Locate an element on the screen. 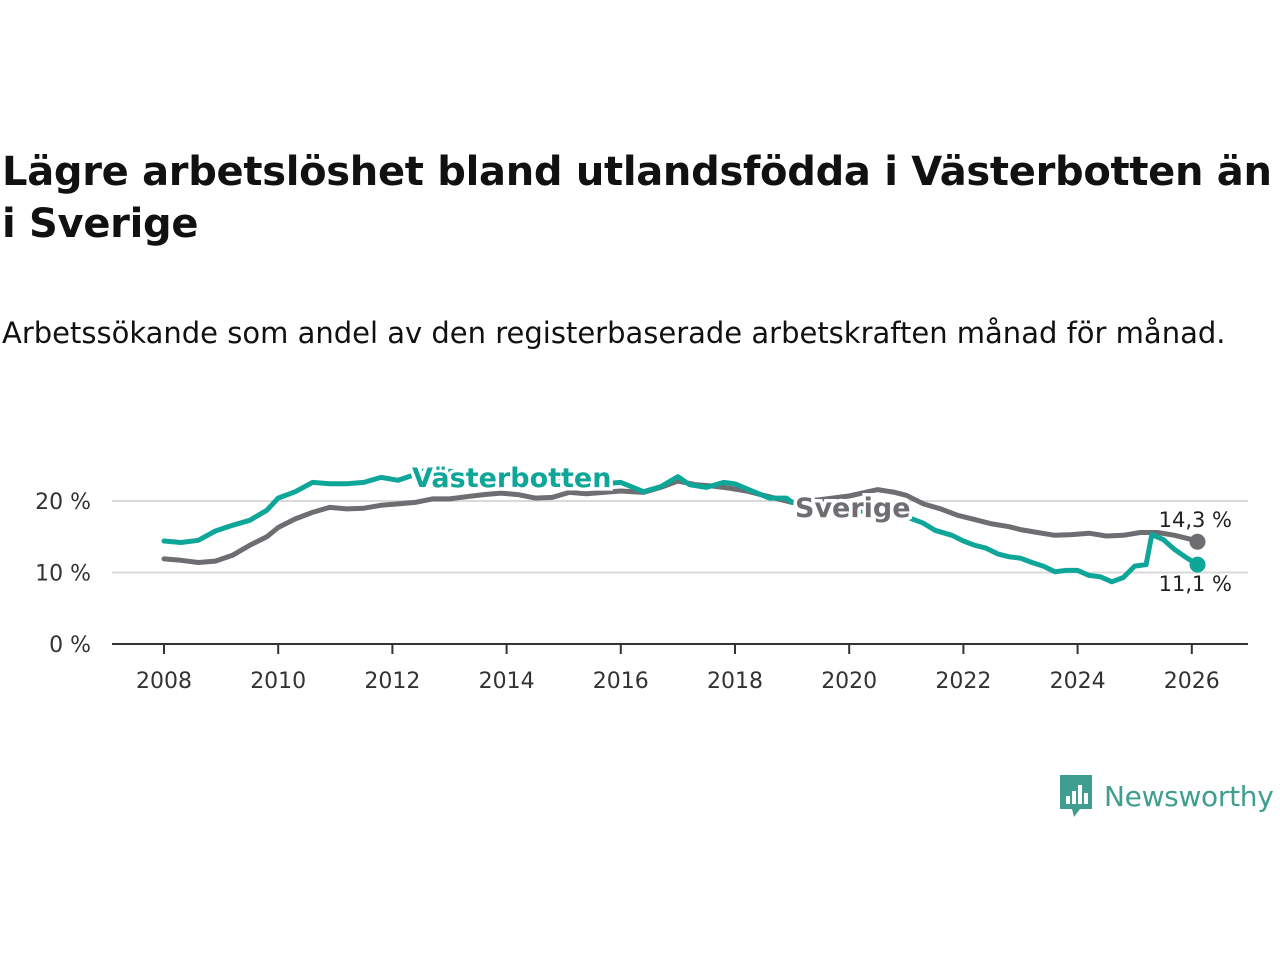  vasterbotten-line is located at coordinates (680, 526).